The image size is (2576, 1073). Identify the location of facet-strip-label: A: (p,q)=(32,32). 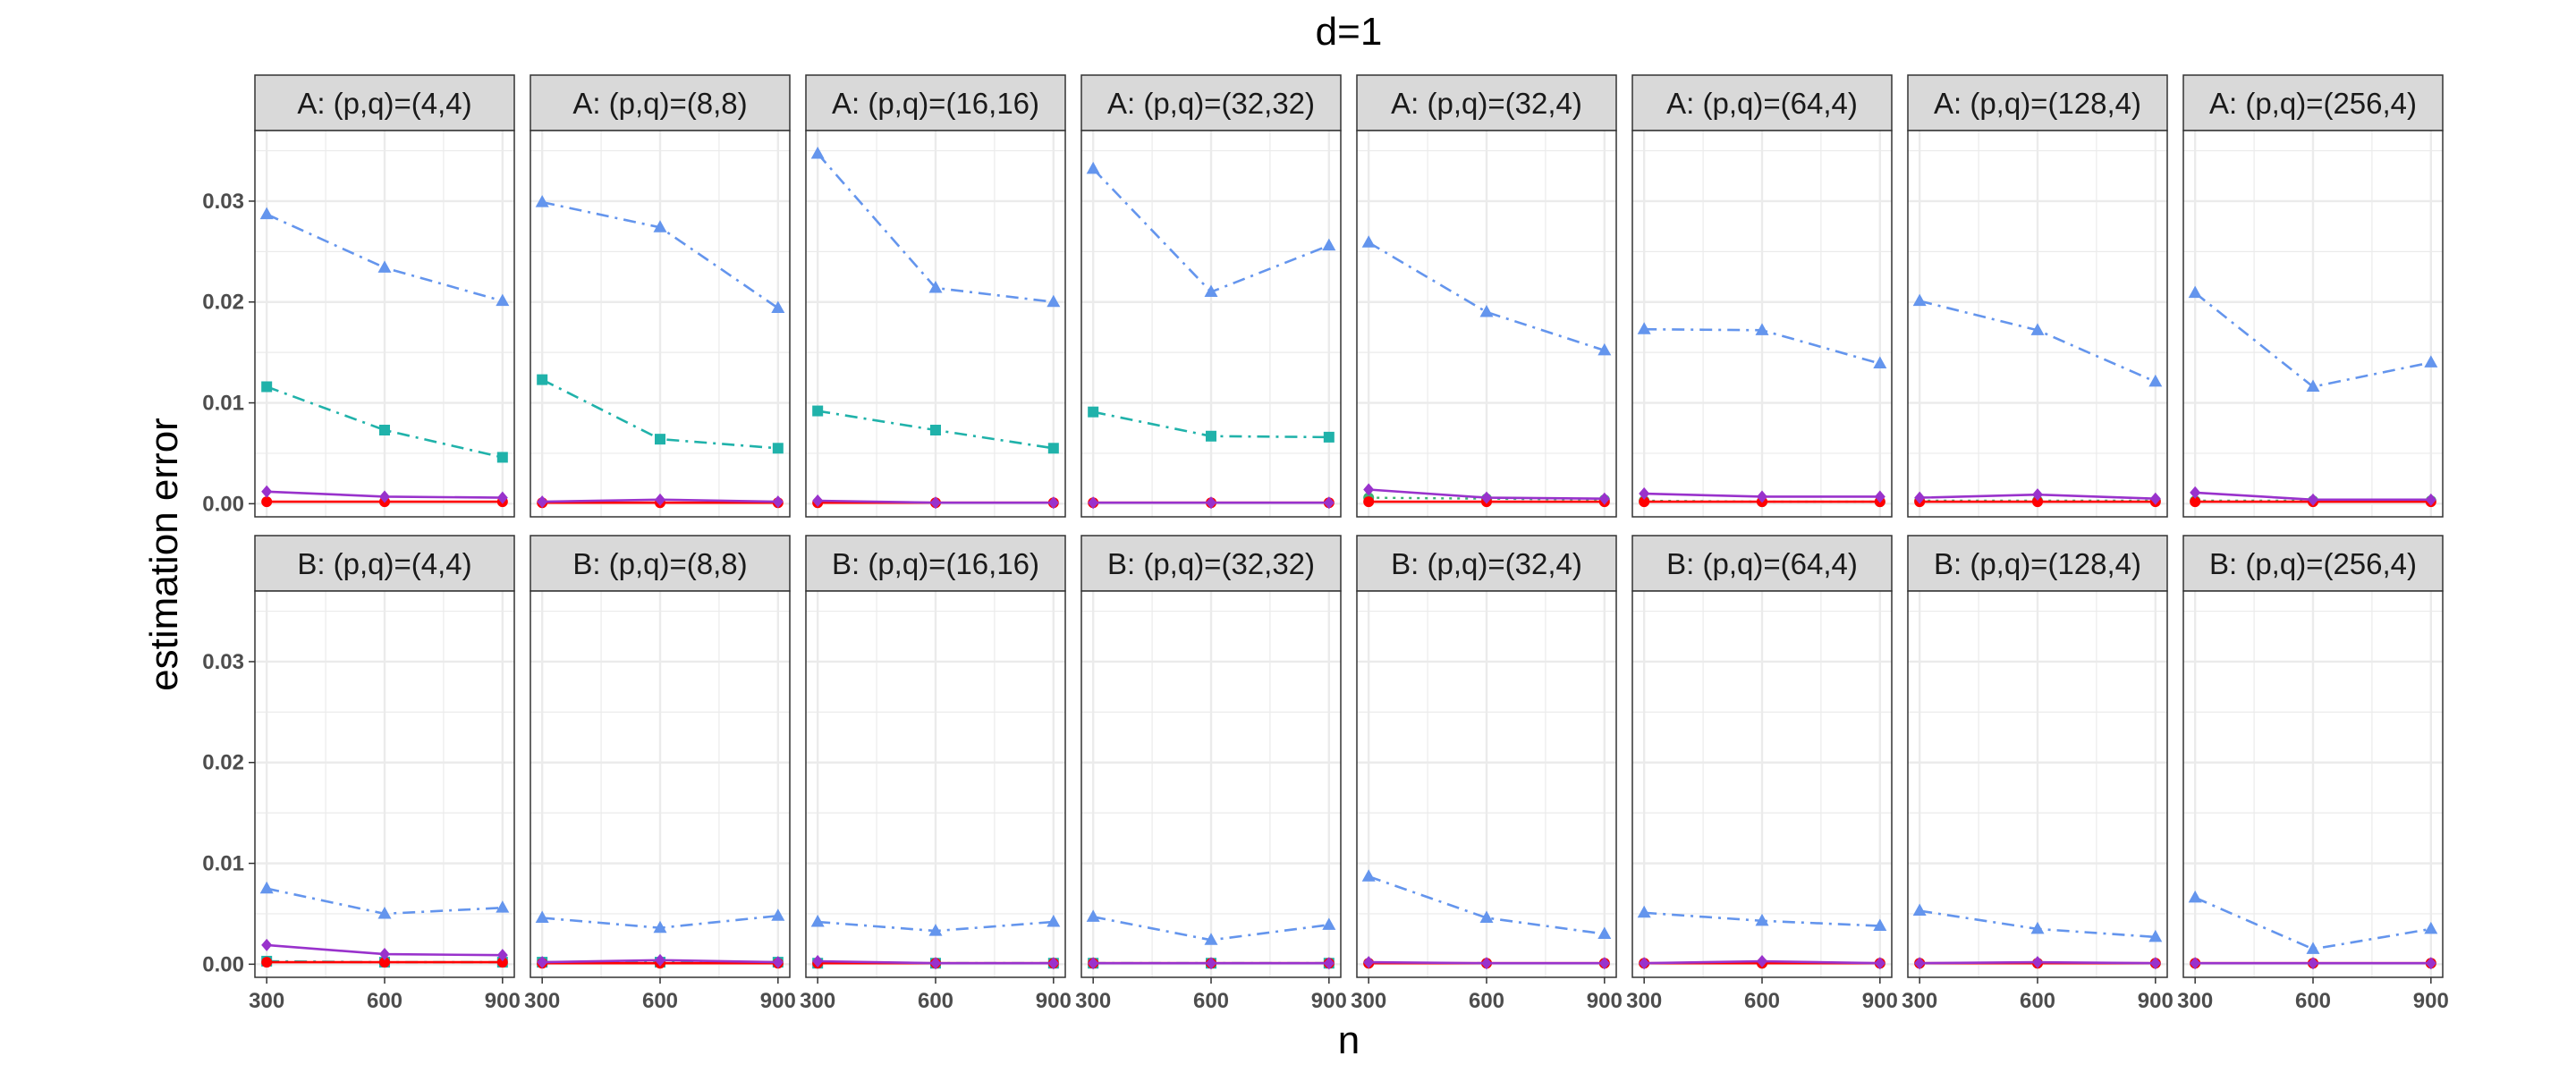
(1211, 103).